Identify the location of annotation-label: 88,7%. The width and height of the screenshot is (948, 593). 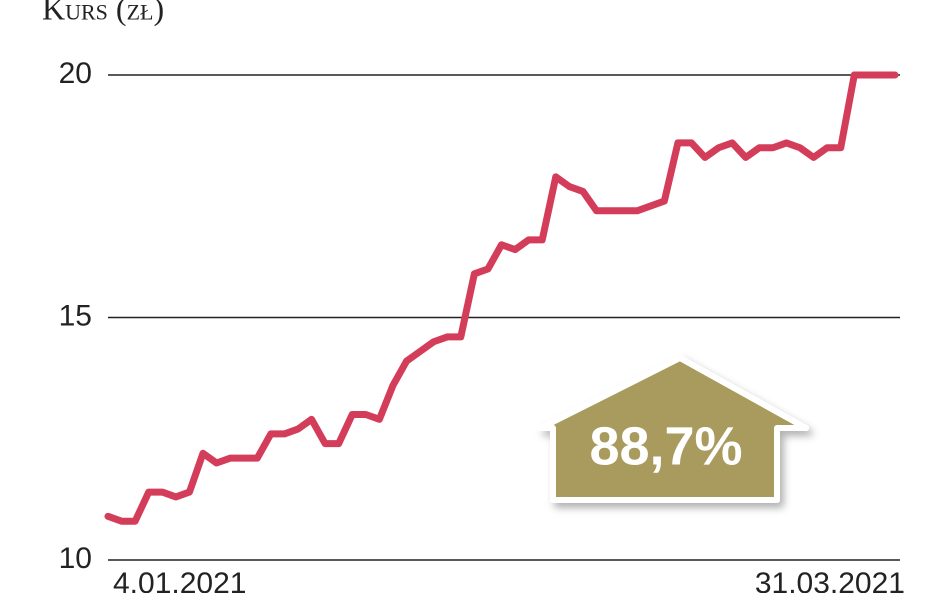
(665, 446).